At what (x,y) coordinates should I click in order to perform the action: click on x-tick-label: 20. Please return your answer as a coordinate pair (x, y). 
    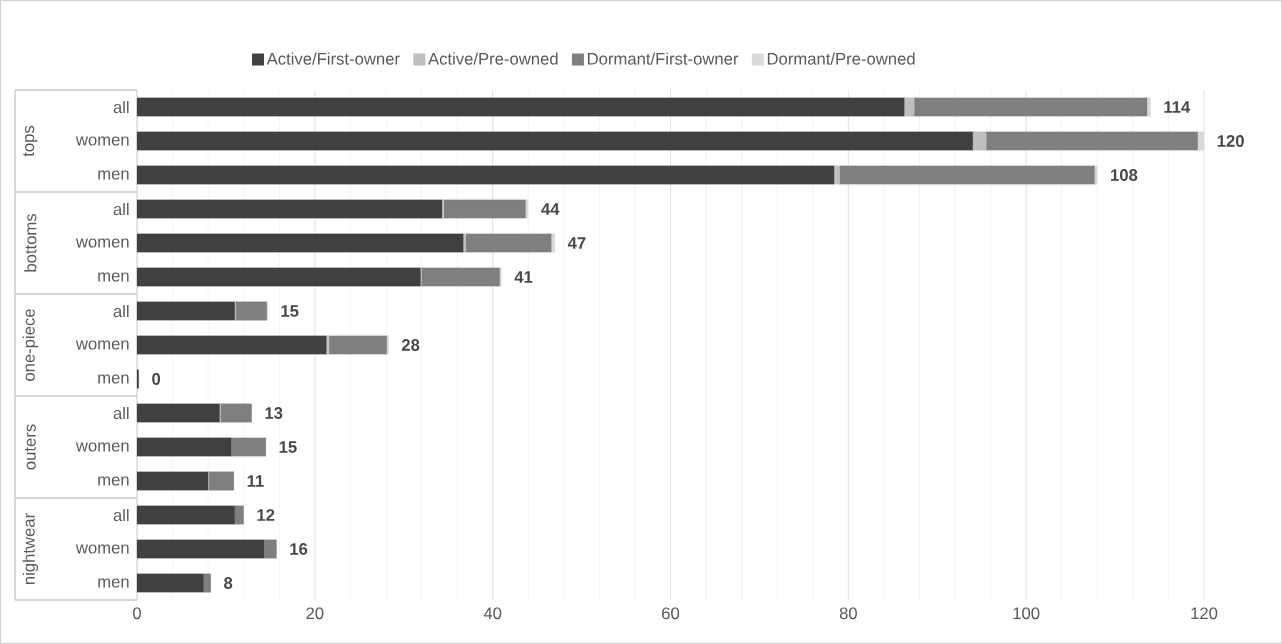
    Looking at the image, I should click on (315, 613).